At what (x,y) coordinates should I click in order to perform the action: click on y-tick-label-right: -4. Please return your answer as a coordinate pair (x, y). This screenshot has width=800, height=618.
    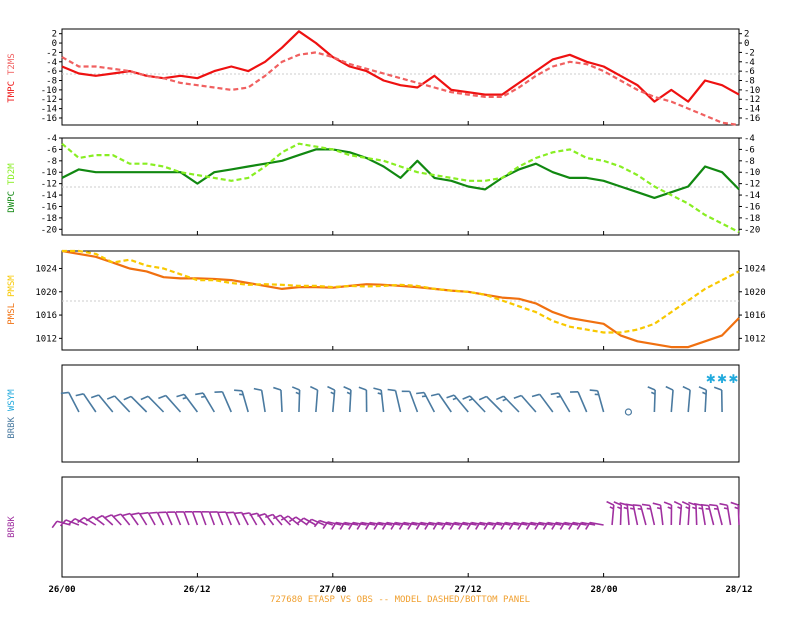
    Looking at the image, I should click on (749, 139).